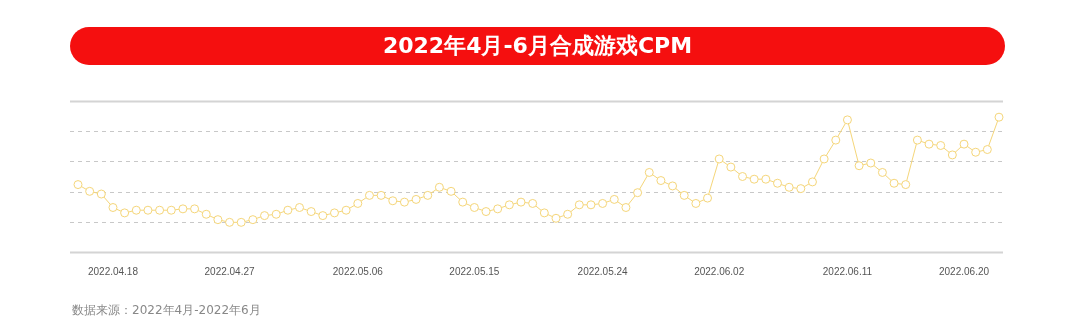 The image size is (1080, 334). What do you see at coordinates (474, 271) in the screenshot?
I see `x-tick-label: 2022.05.15` at bounding box center [474, 271].